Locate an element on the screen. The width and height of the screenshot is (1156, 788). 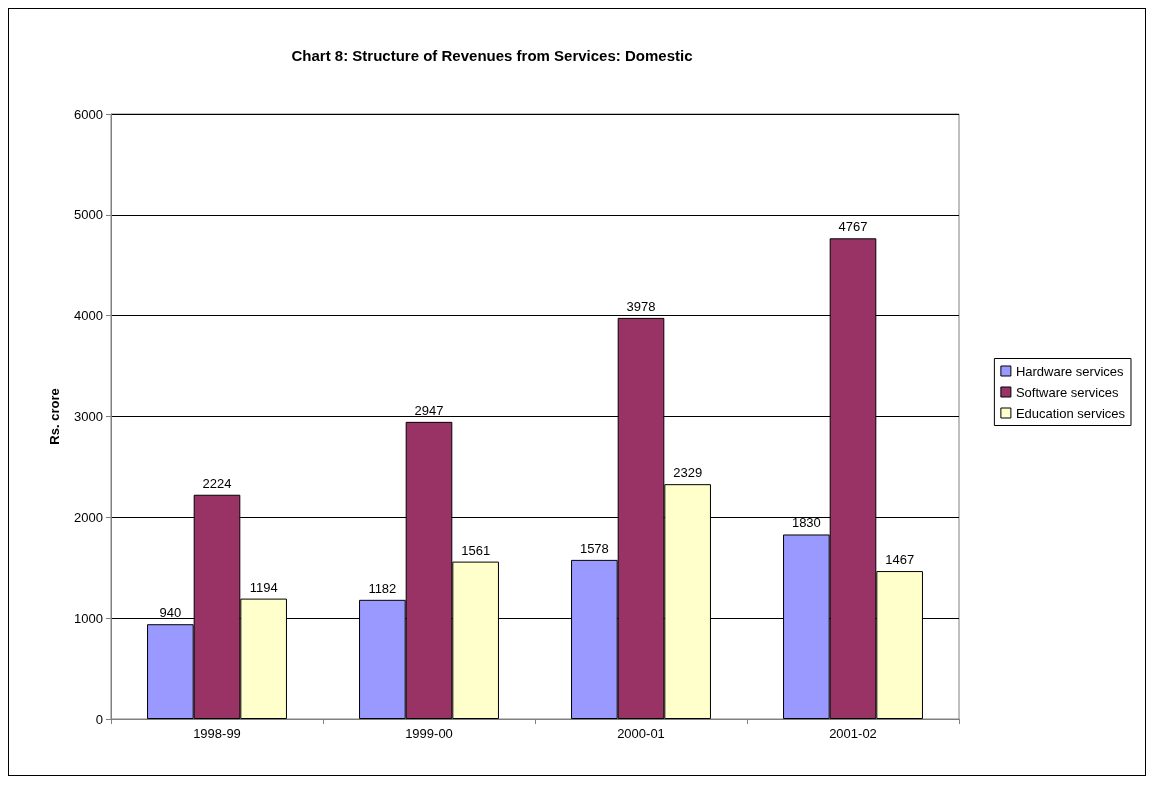
data-label: 1182 is located at coordinates (382, 588).